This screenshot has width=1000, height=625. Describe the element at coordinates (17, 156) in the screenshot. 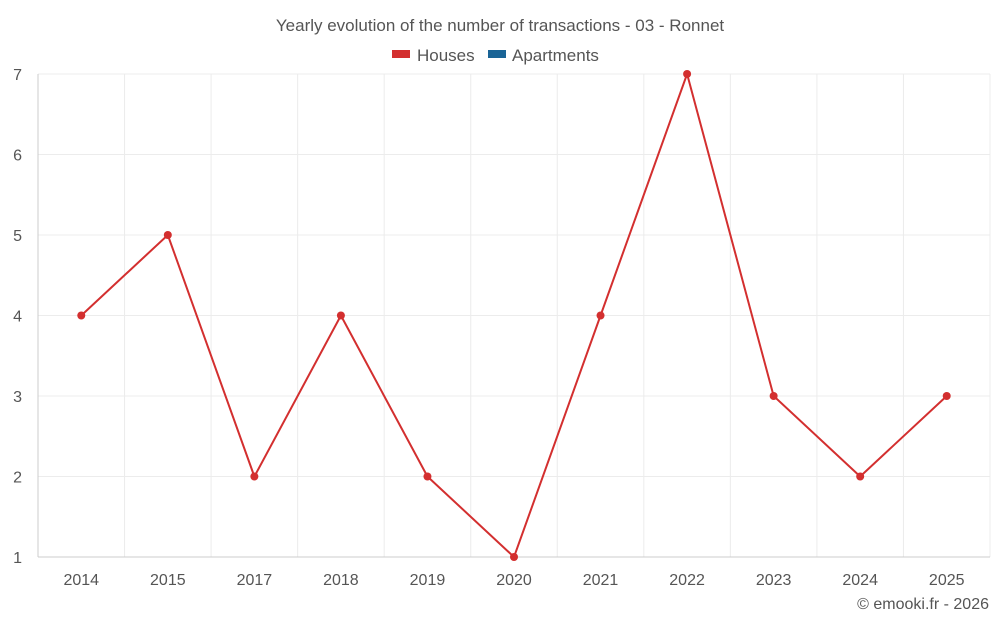

I see `y-tick-label: 6` at that location.